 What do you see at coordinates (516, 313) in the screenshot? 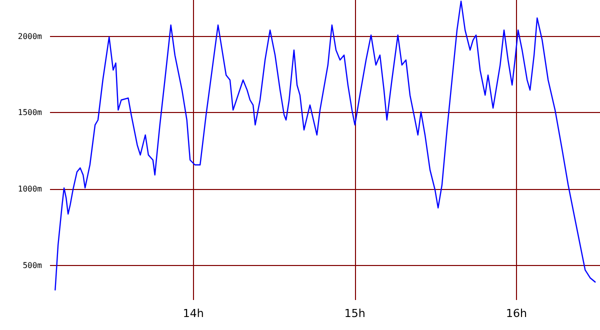
I see `x-tick-label: 16h` at bounding box center [516, 313].